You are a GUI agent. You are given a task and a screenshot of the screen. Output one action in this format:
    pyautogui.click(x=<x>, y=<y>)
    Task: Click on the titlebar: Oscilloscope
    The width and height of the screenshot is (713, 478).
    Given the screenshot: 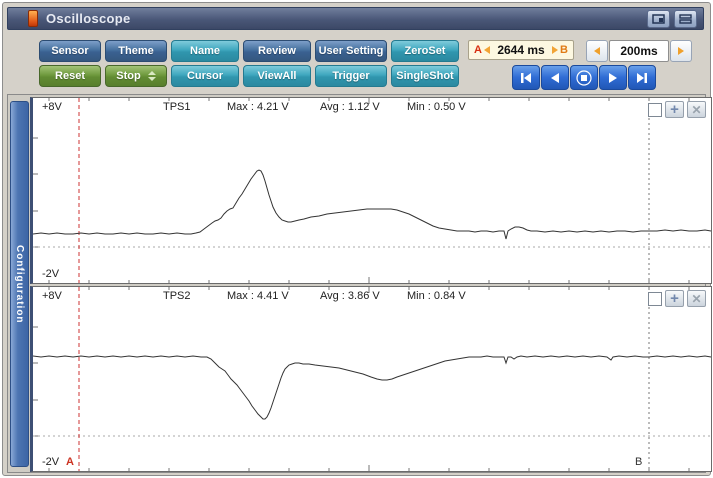 What is the action you would take?
    pyautogui.click(x=355, y=18)
    